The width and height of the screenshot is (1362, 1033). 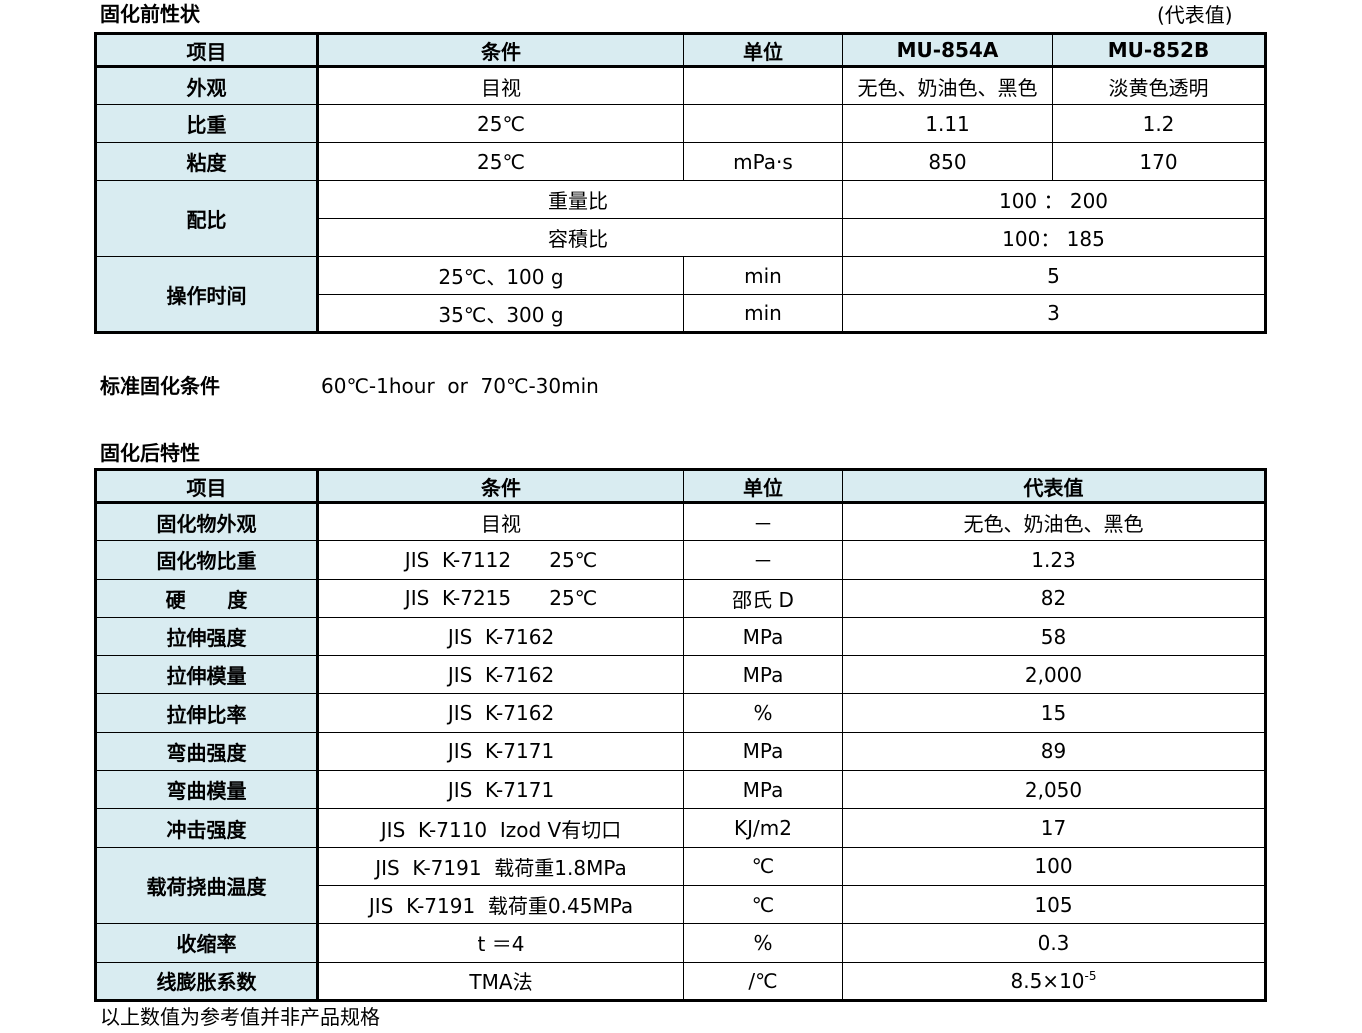 I want to click on cure-condition-label: 标准固化条件, so click(x=160, y=386).